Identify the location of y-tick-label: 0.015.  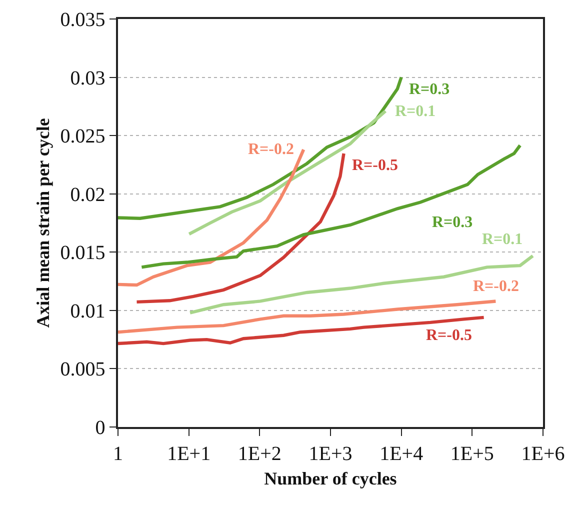
(83, 253).